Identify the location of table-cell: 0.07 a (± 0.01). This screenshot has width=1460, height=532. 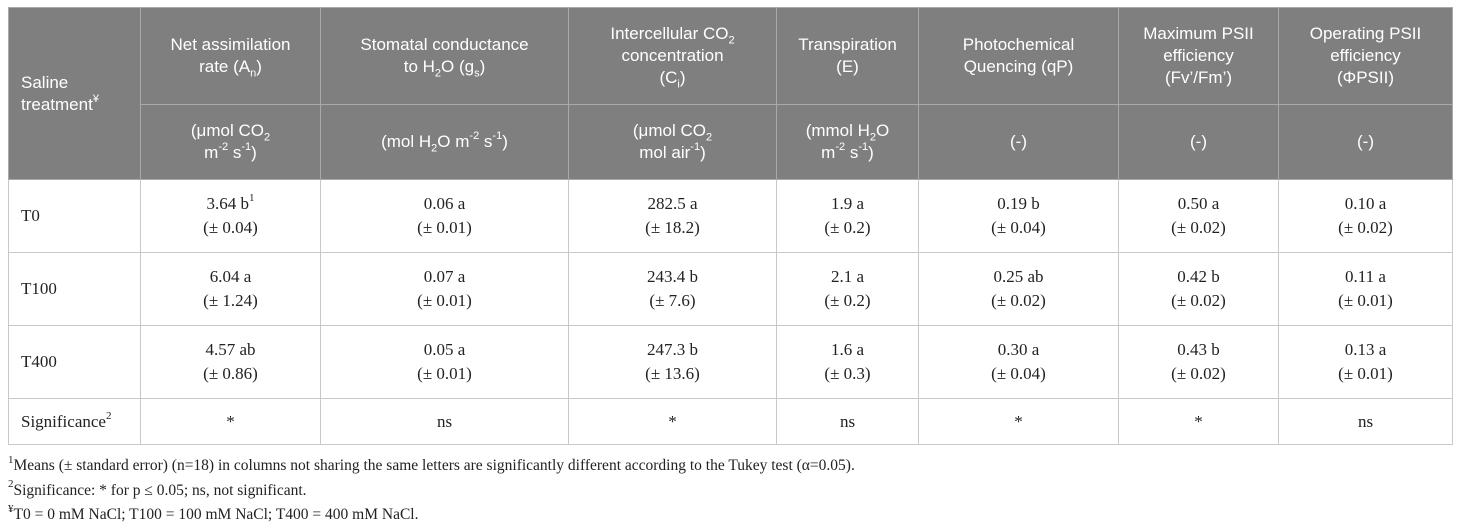
(444, 289).